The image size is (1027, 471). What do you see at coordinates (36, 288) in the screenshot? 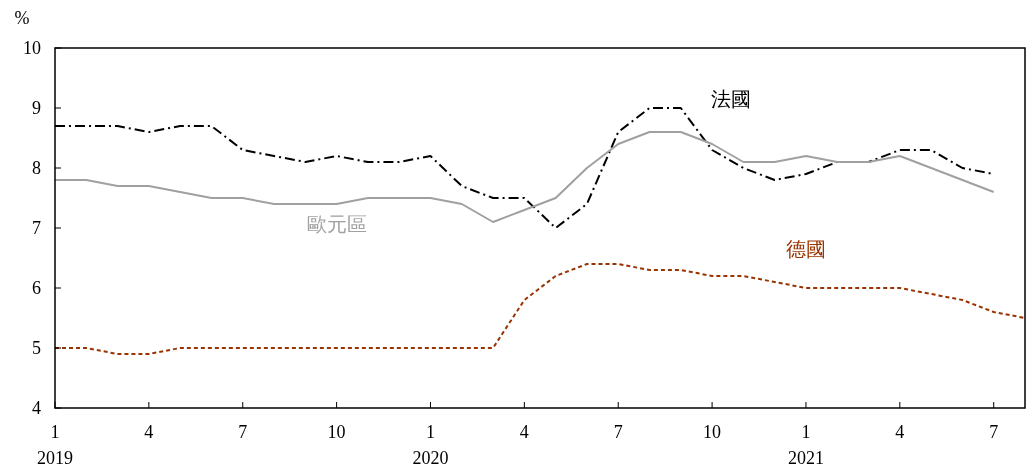
I see `y-tick-label: 6` at bounding box center [36, 288].